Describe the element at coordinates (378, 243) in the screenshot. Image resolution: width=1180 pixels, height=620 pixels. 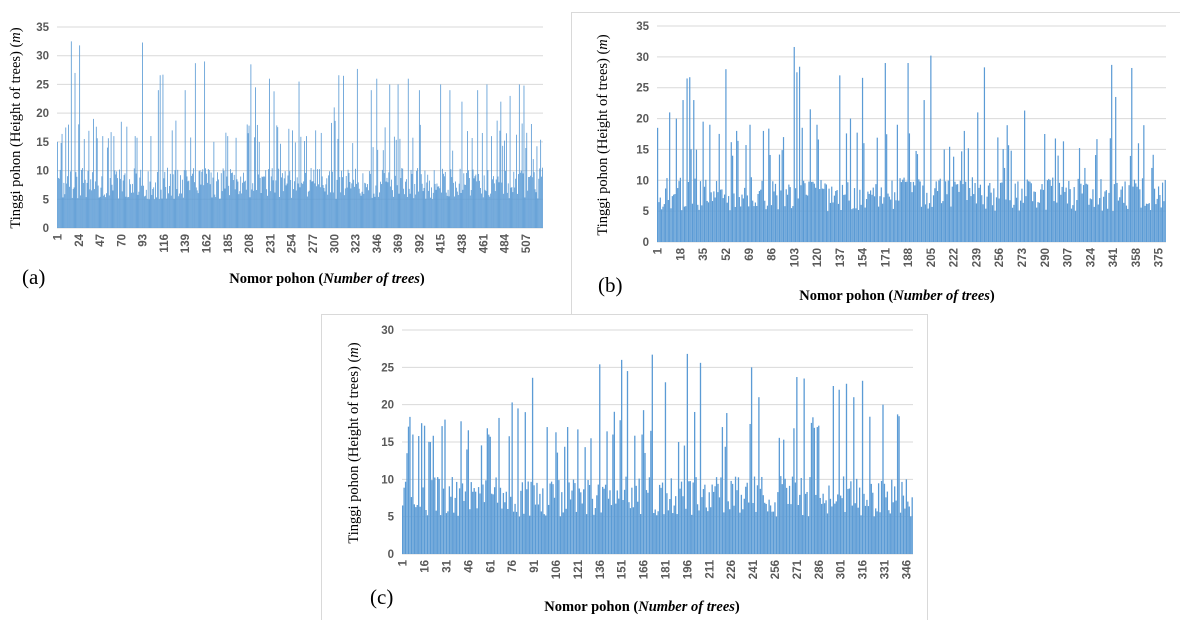
I see `x-tick-label: 346` at that location.